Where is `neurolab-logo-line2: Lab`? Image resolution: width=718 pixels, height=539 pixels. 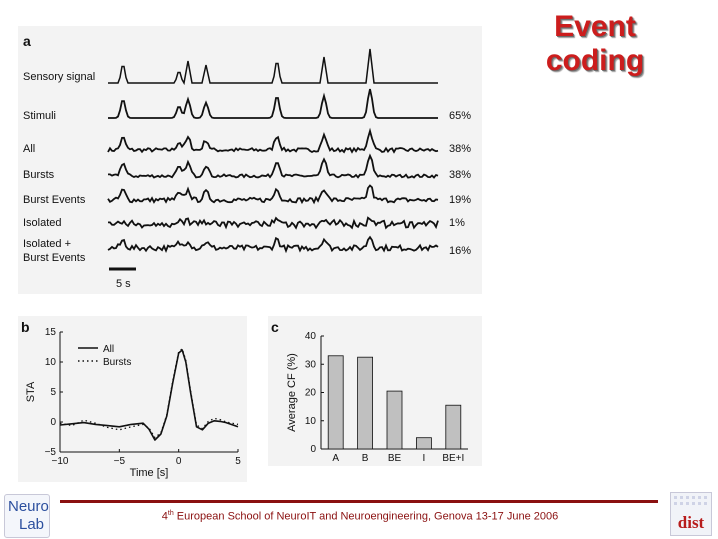 neurolab-logo-line2: Lab is located at coordinates (32, 524).